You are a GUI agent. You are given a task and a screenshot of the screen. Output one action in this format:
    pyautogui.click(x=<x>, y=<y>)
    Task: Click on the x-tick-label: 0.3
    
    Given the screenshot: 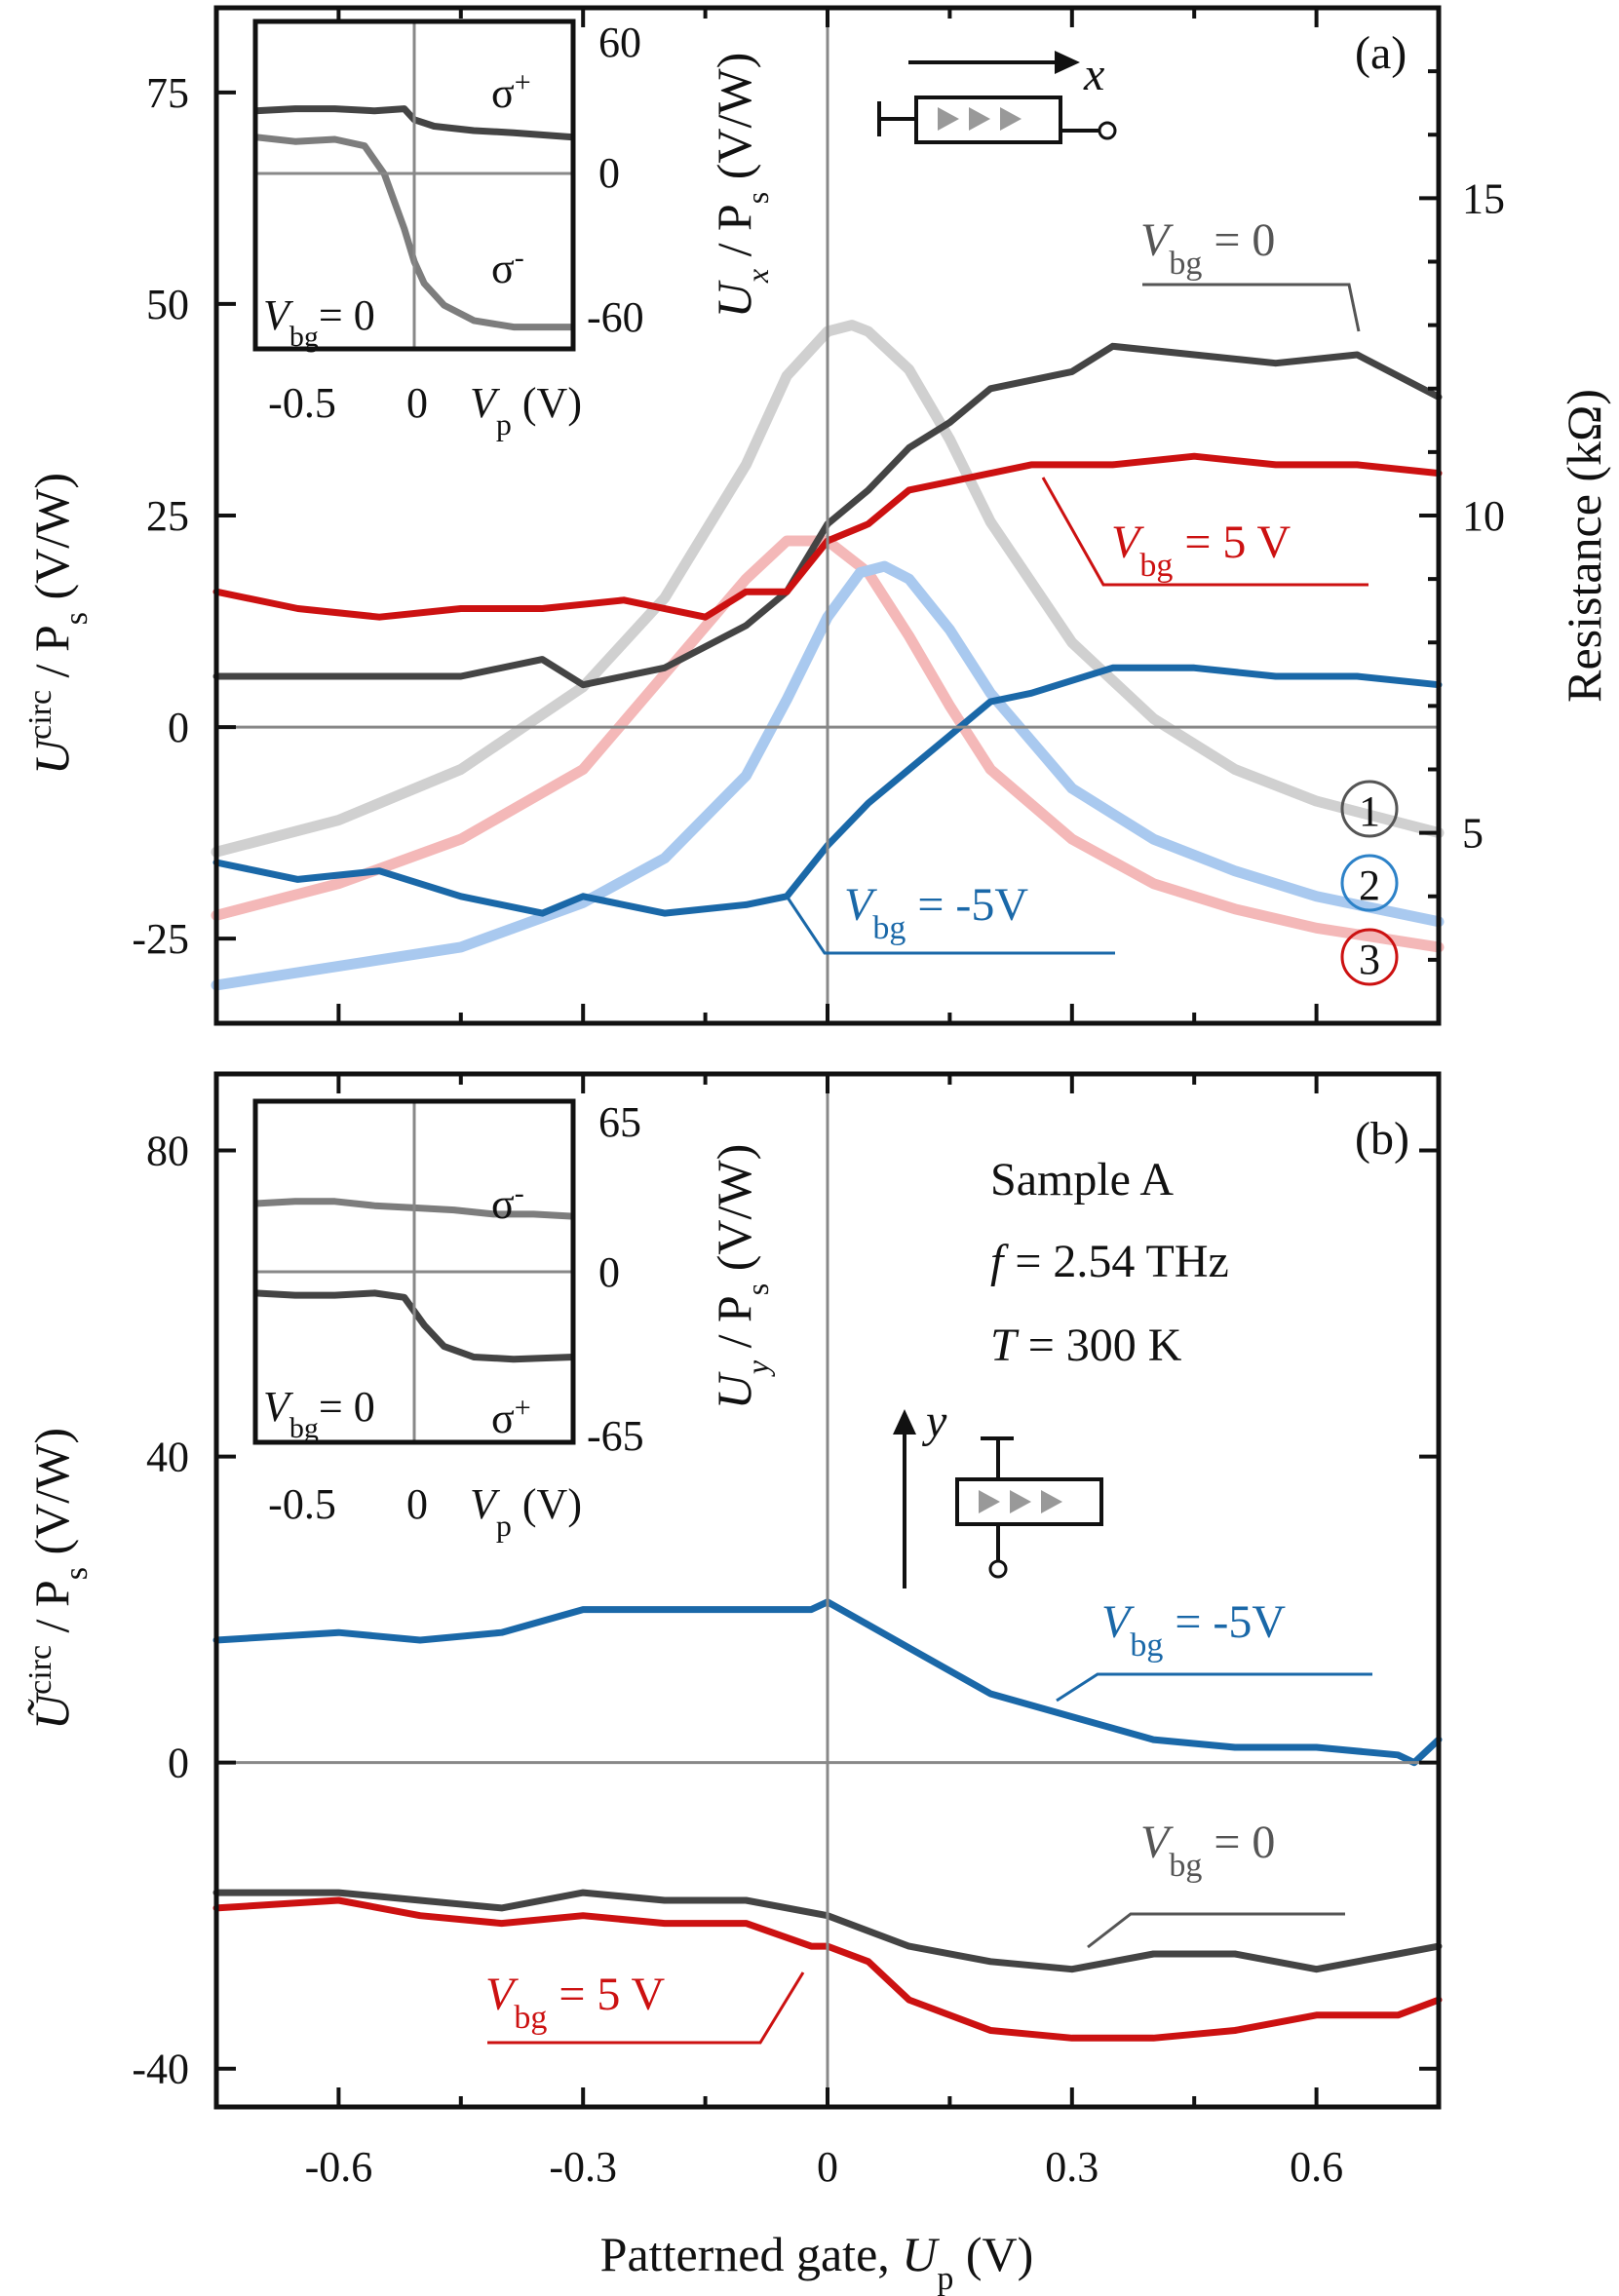 What is the action you would take?
    pyautogui.click(x=1072, y=2167)
    